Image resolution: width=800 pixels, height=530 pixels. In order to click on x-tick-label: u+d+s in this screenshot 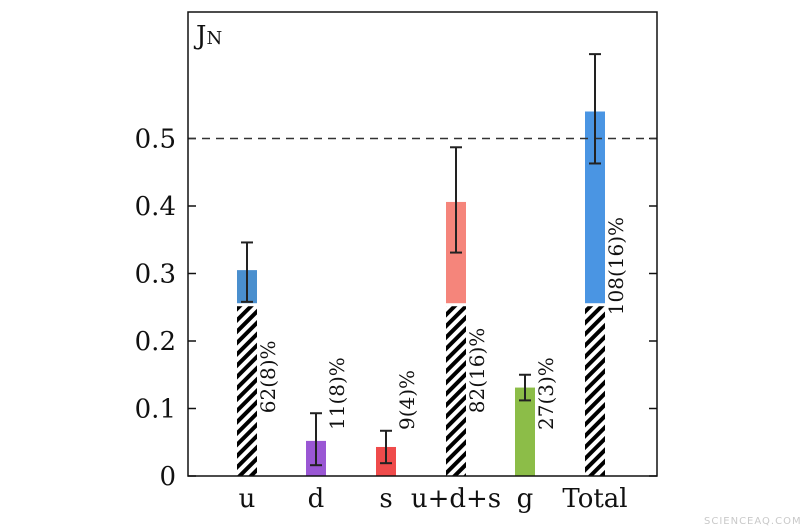, I will do `click(456, 499)`.